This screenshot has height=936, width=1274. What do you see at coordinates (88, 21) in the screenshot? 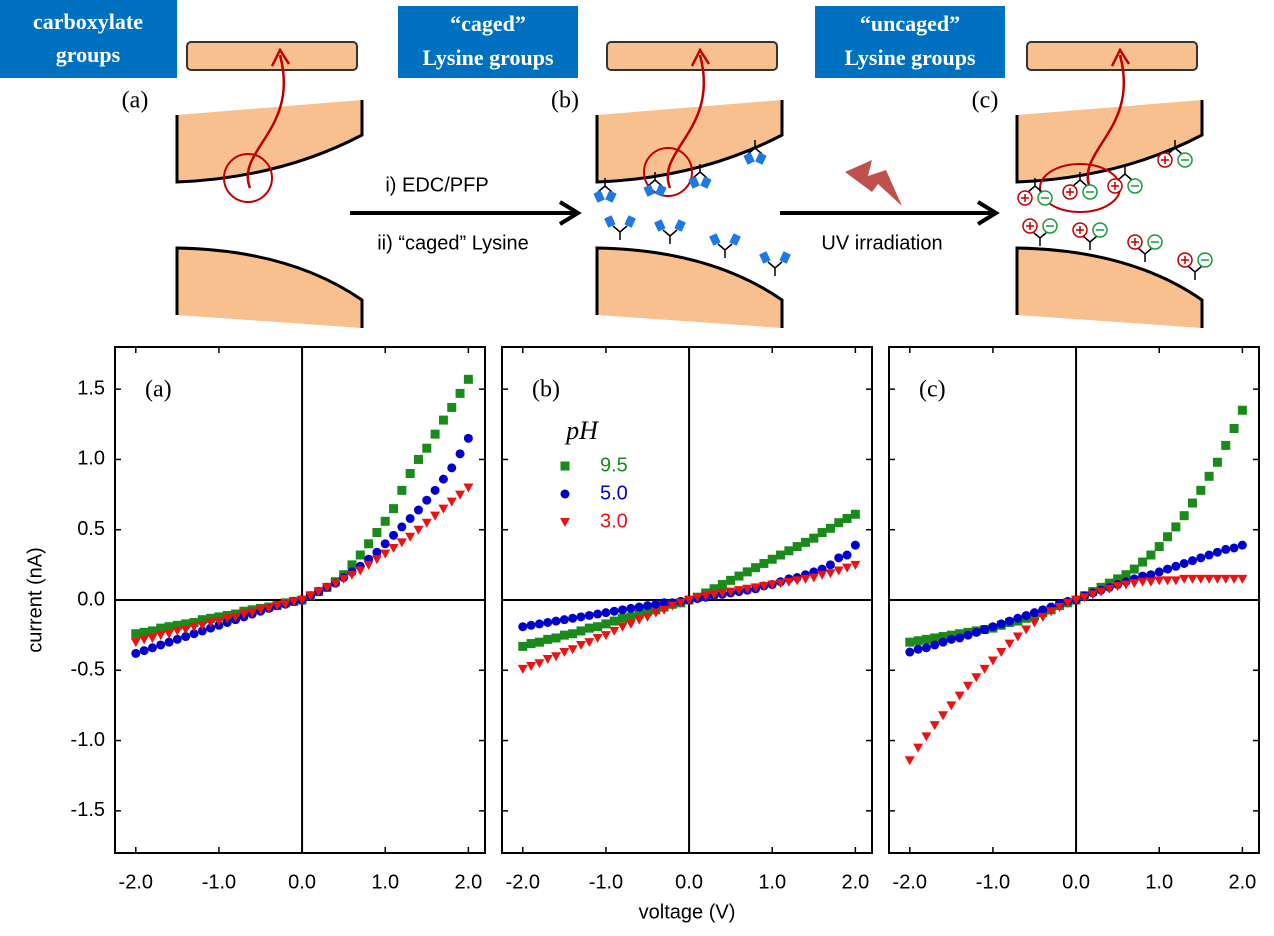
I see `stage-title: carboxylate` at bounding box center [88, 21].